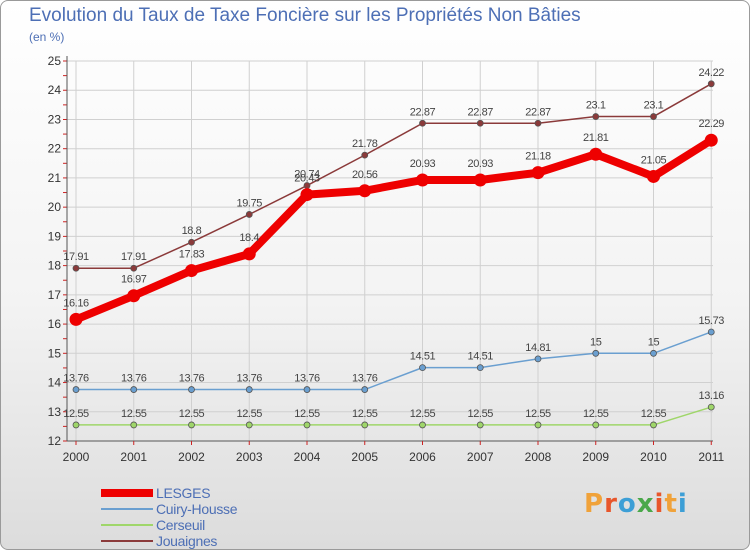 This screenshot has width=750, height=550. I want to click on data-label-lesges: 21.81, so click(596, 138).